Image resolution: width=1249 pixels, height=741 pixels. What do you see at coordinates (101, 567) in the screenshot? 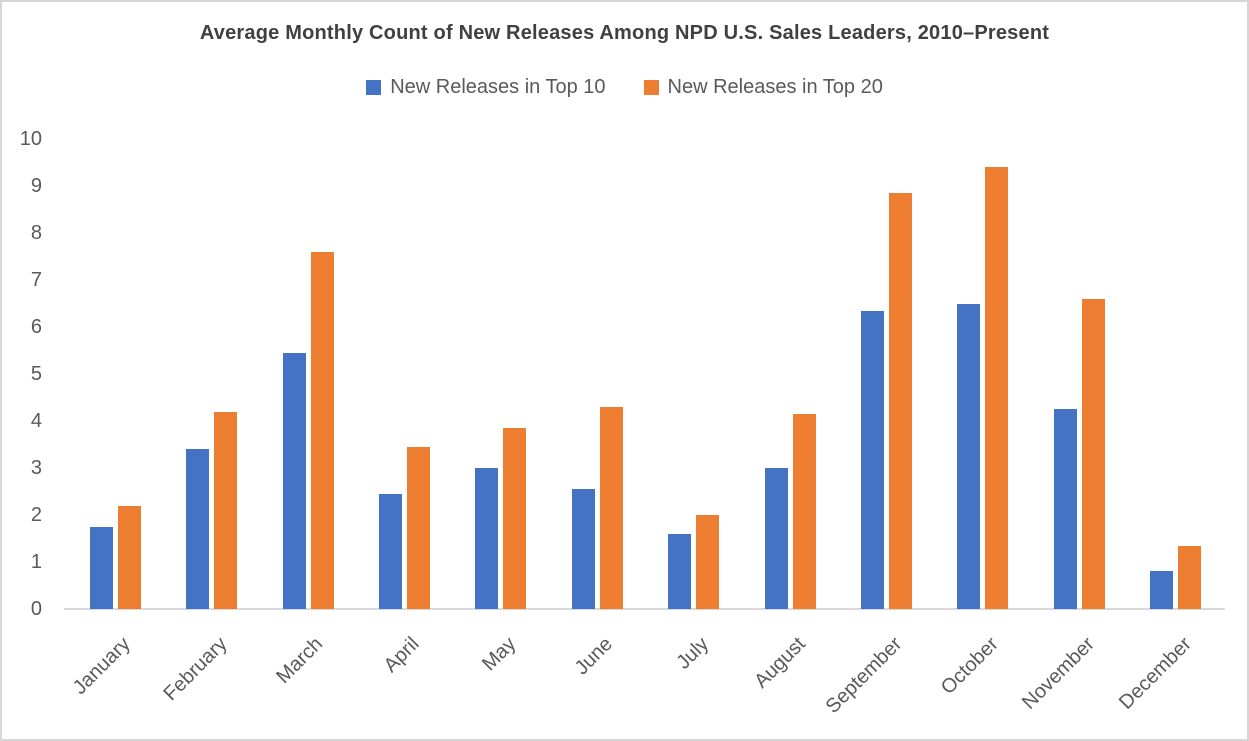
I see `bar-top10-january` at bounding box center [101, 567].